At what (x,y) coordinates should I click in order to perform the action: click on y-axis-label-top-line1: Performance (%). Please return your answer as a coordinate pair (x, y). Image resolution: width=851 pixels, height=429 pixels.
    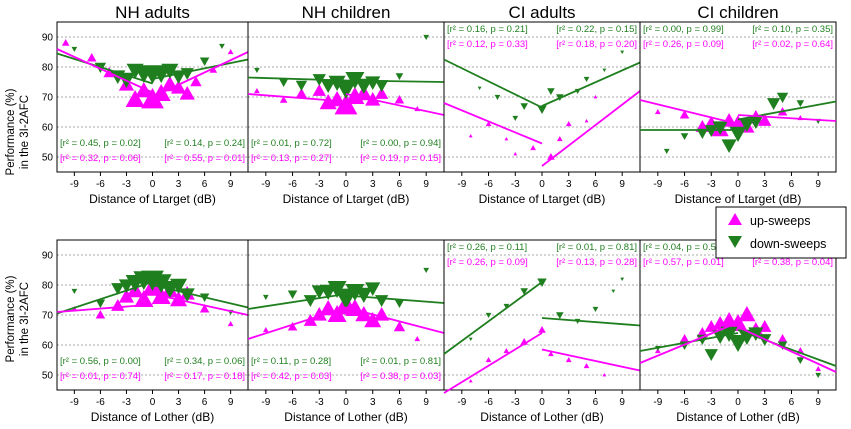
    Looking at the image, I should click on (11, 131).